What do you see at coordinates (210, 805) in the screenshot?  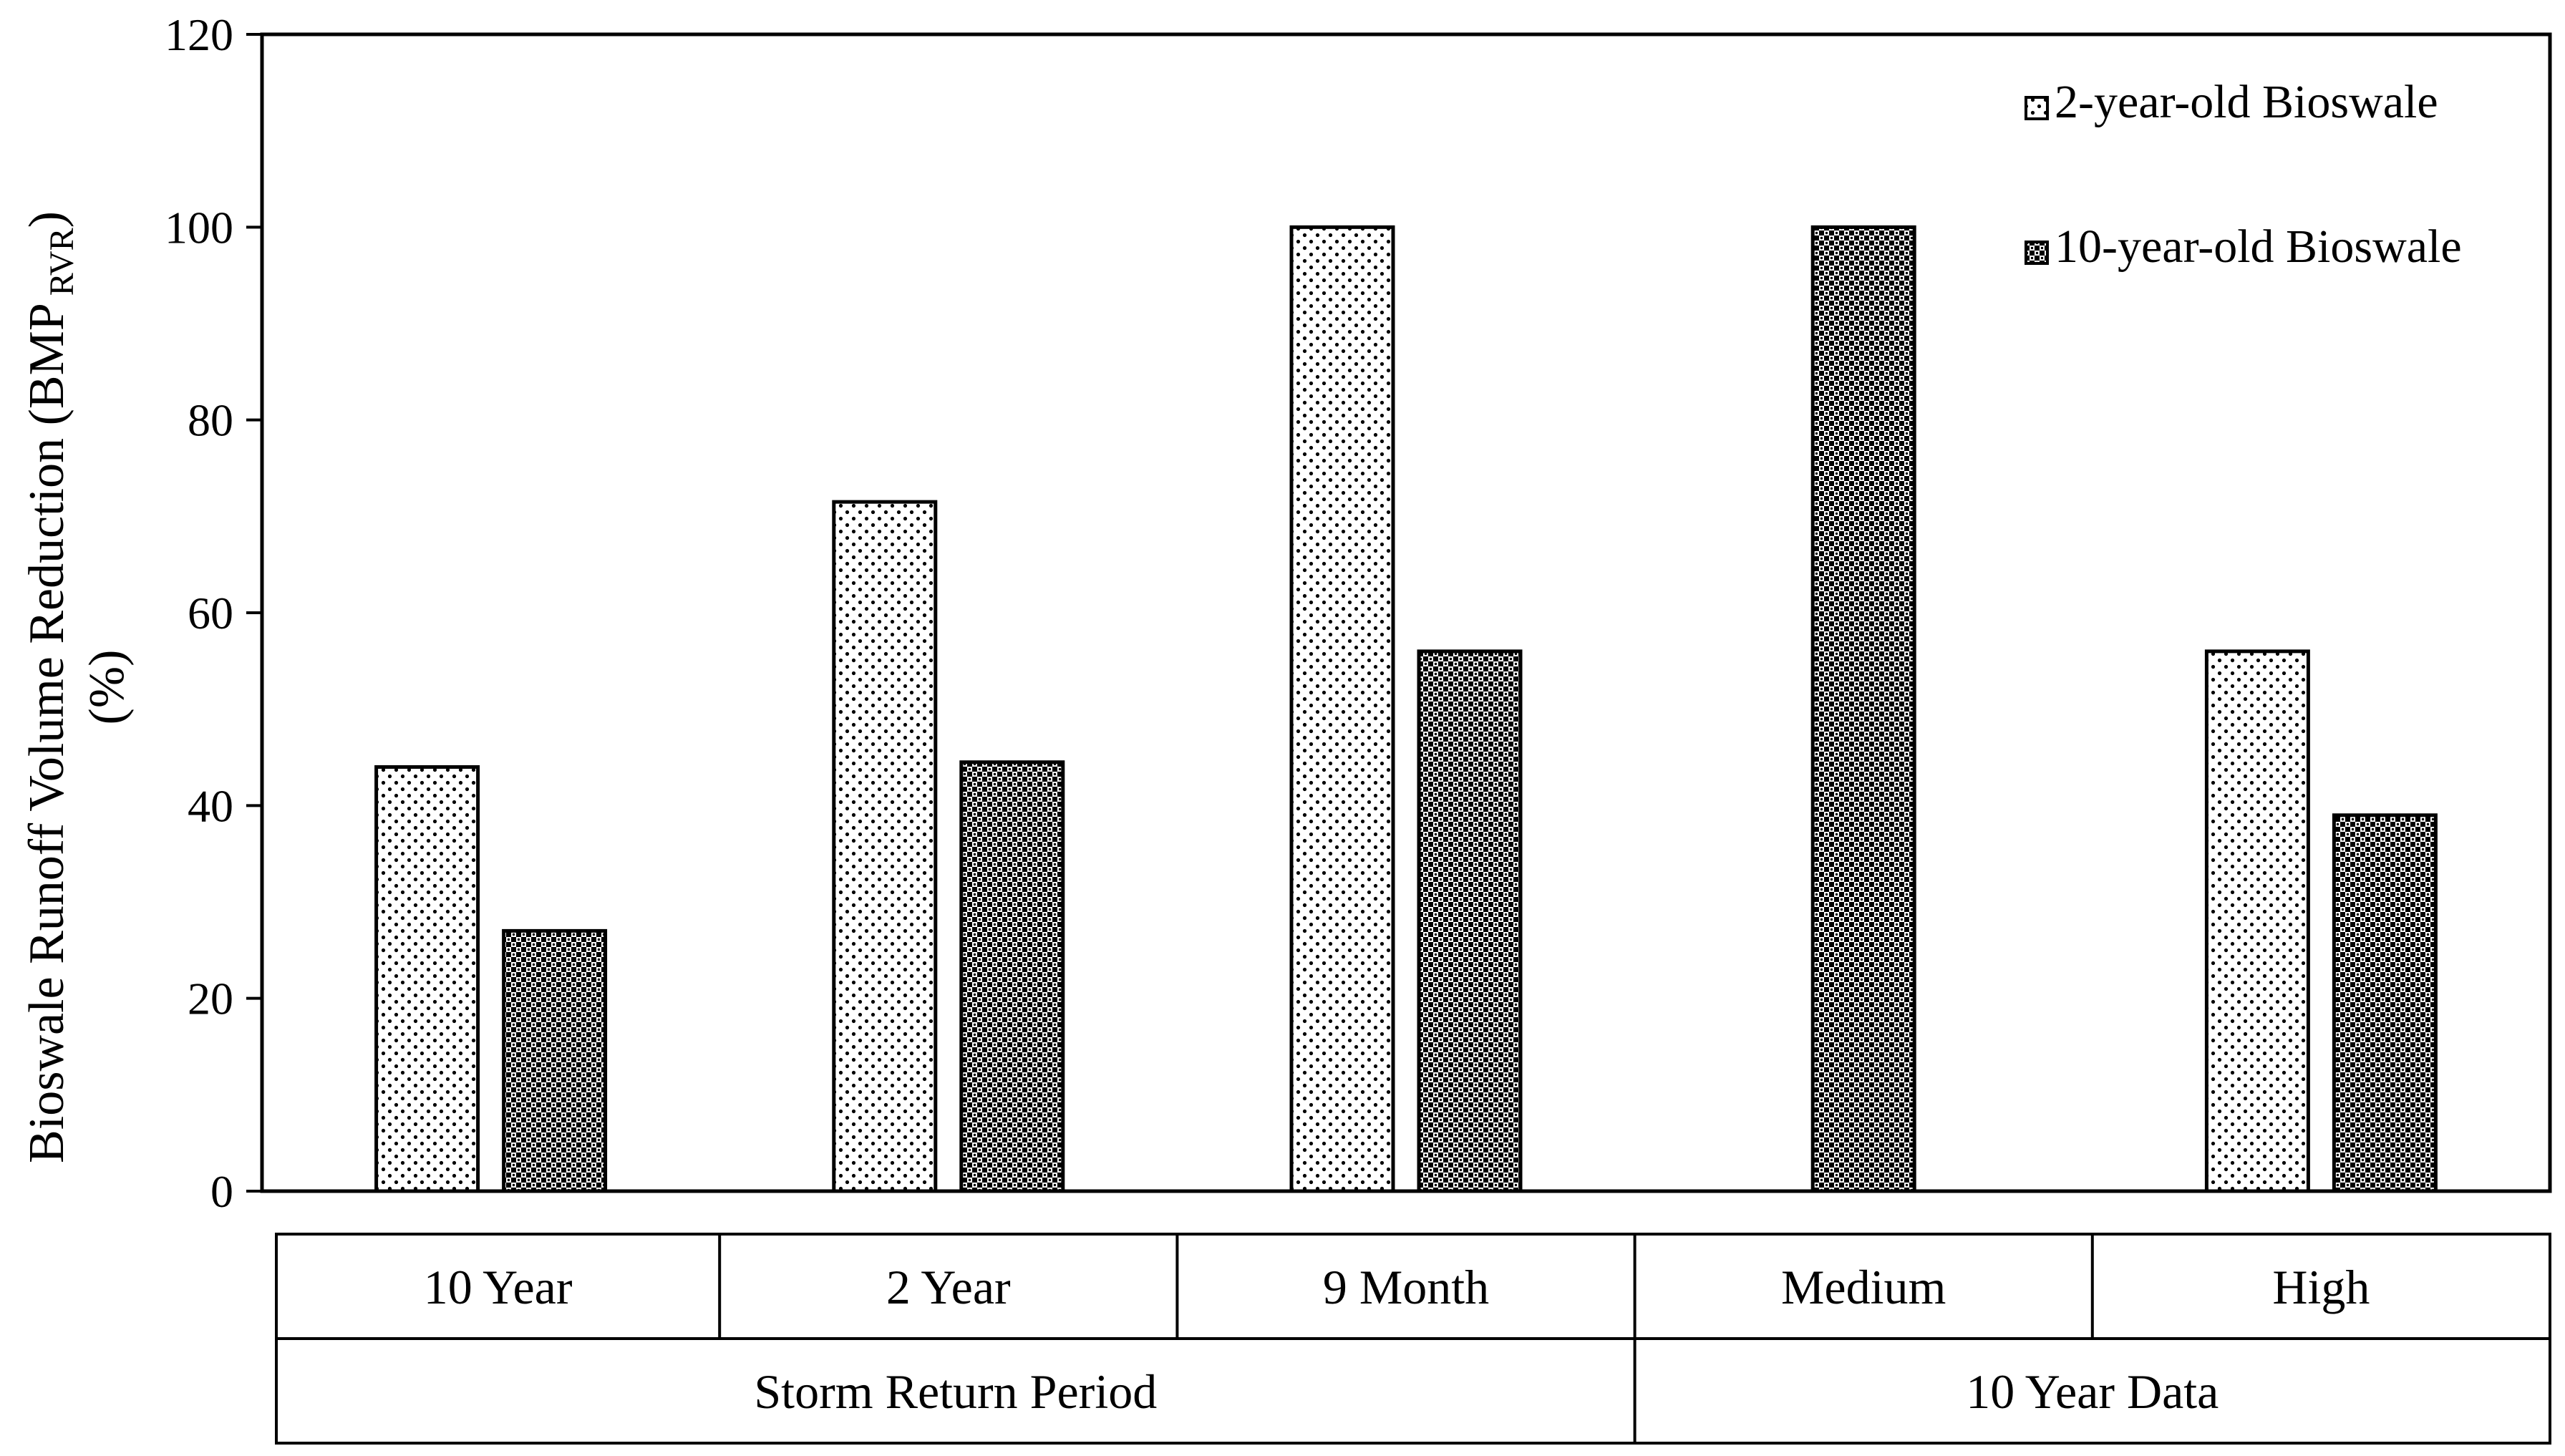 I see `y-tick-label: 40` at bounding box center [210, 805].